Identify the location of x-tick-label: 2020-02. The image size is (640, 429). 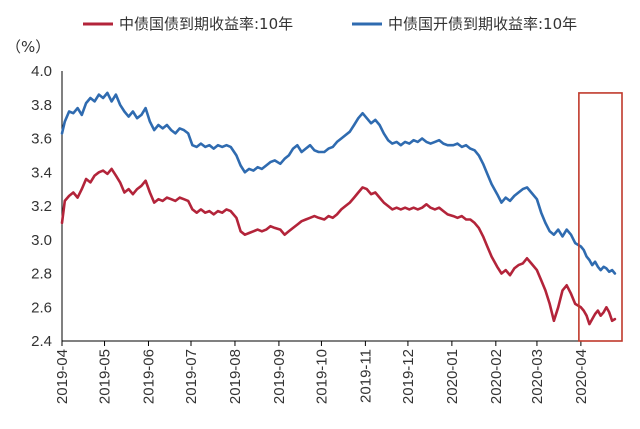
(496, 376).